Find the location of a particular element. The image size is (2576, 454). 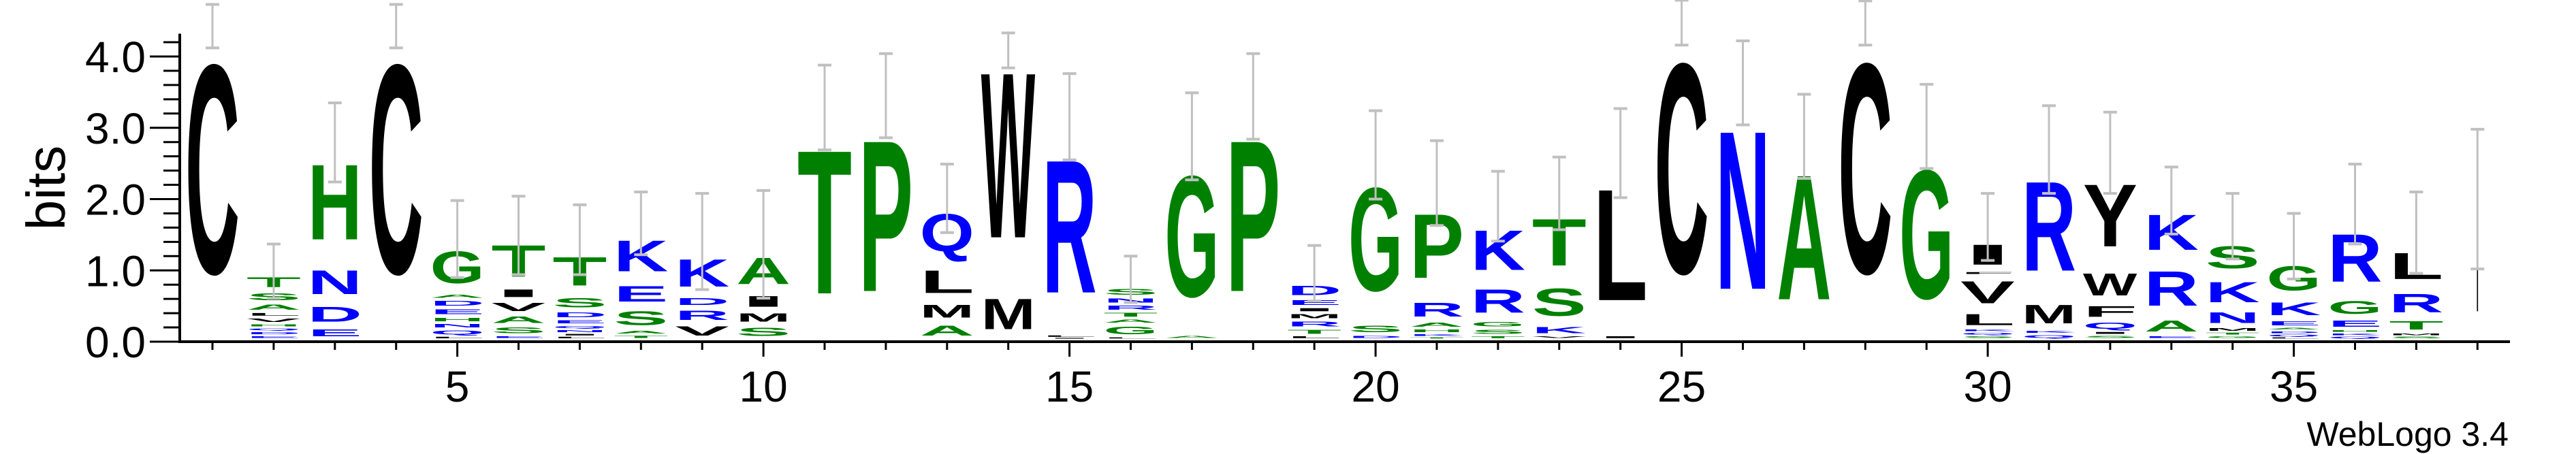

y-tick-label: 2.0 is located at coordinates (115, 200).